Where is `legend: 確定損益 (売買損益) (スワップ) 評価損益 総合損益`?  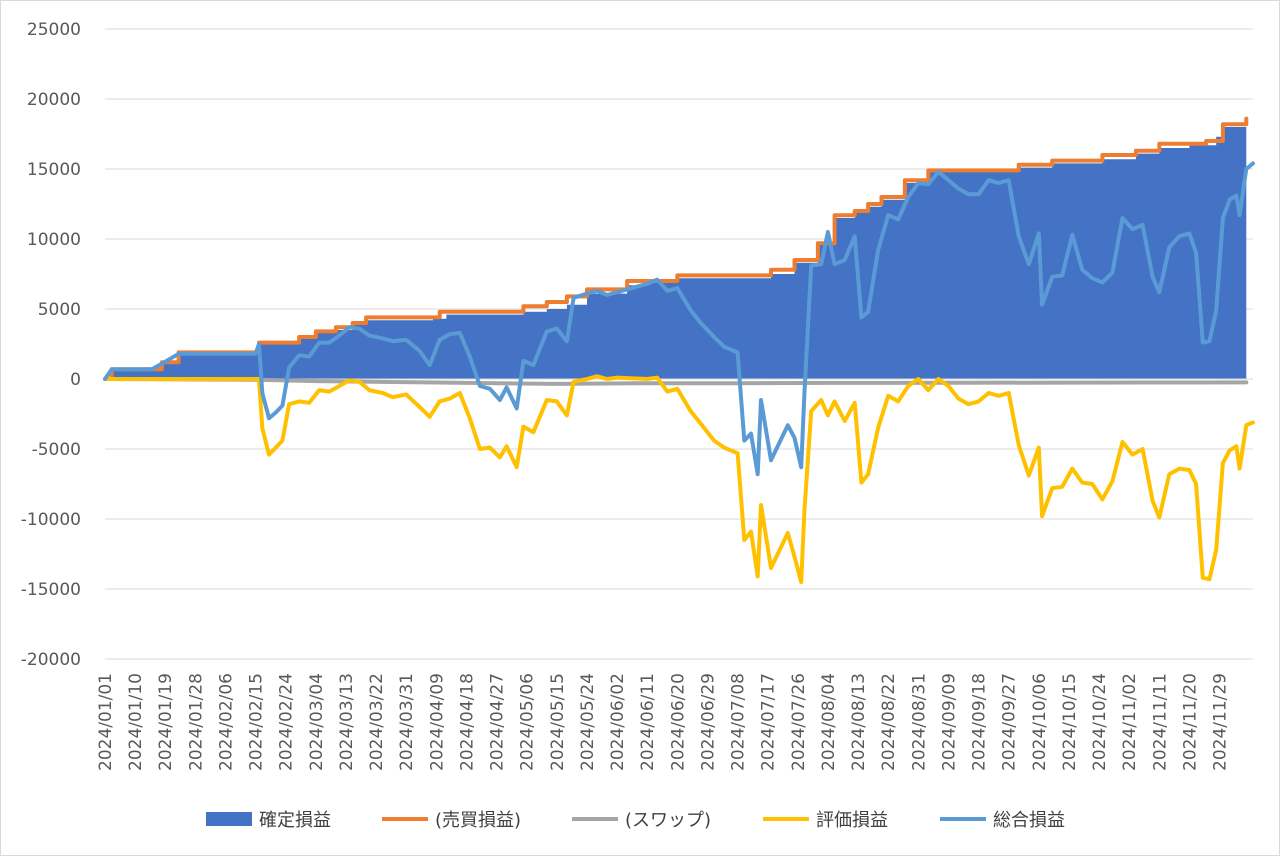
legend: 確定損益 (売買損益) (スワップ) 評価損益 総合損益 is located at coordinates (635, 820).